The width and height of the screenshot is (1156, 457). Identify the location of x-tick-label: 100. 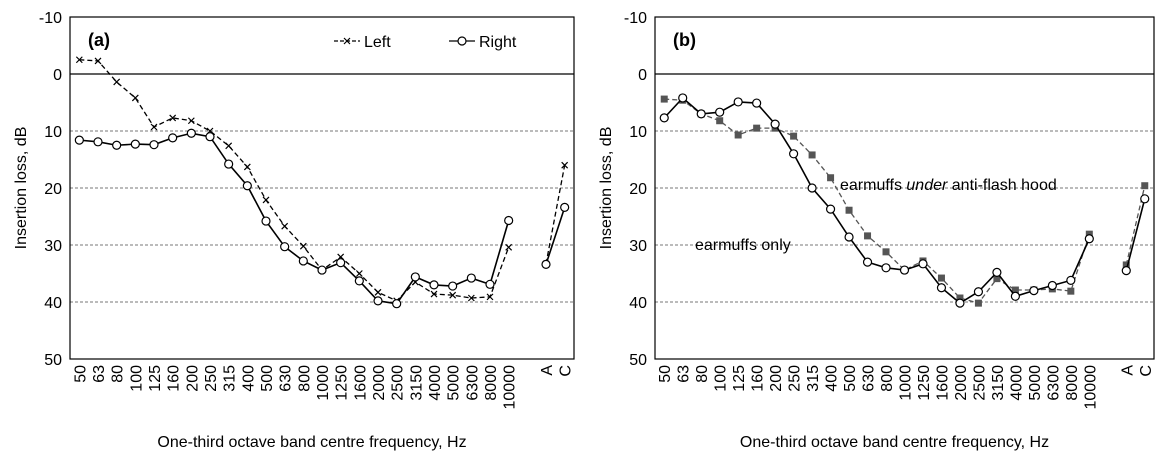
(136, 378).